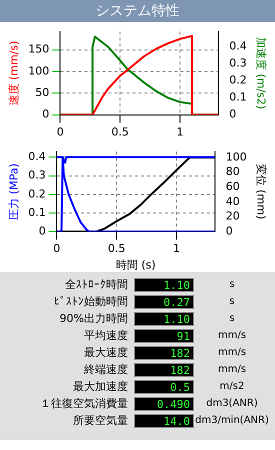 This screenshot has width=275, height=450. What do you see at coordinates (13, 191) in the screenshot?
I see `y-axis-title: 圧力 (MPa)` at bounding box center [13, 191].